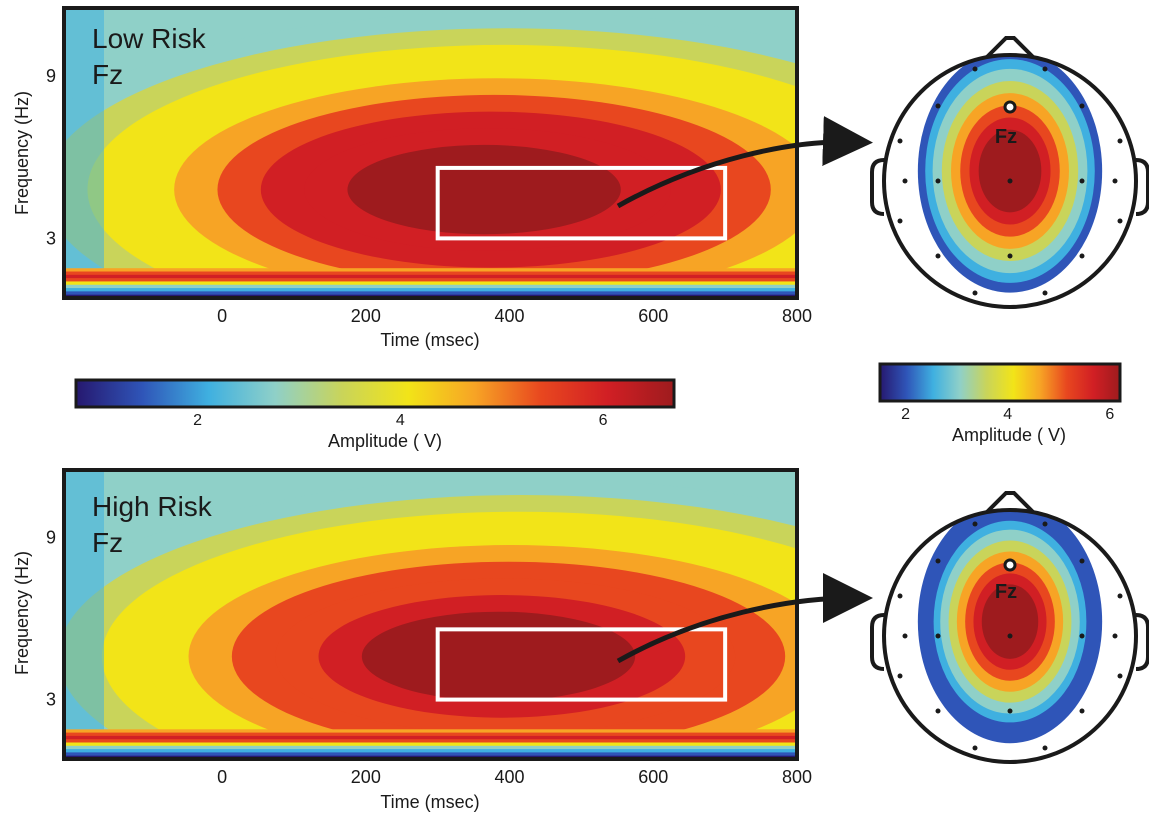 The height and width of the screenshot is (819, 1149). I want to click on colorbar-left-gradient, so click(375, 393).